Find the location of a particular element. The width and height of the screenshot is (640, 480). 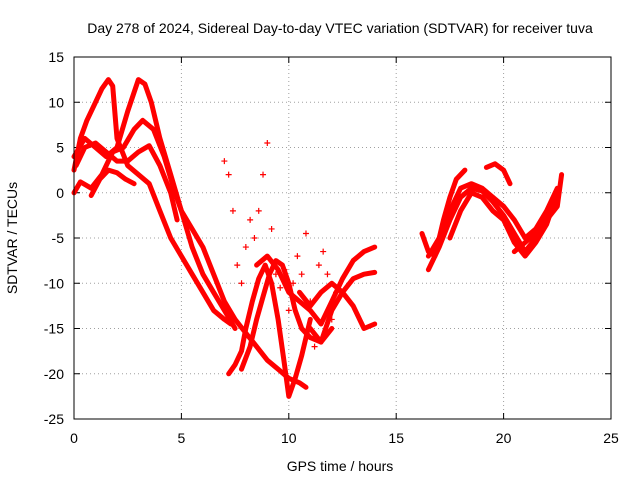

y-tick-label: -10 is located at coordinates (54, 283).